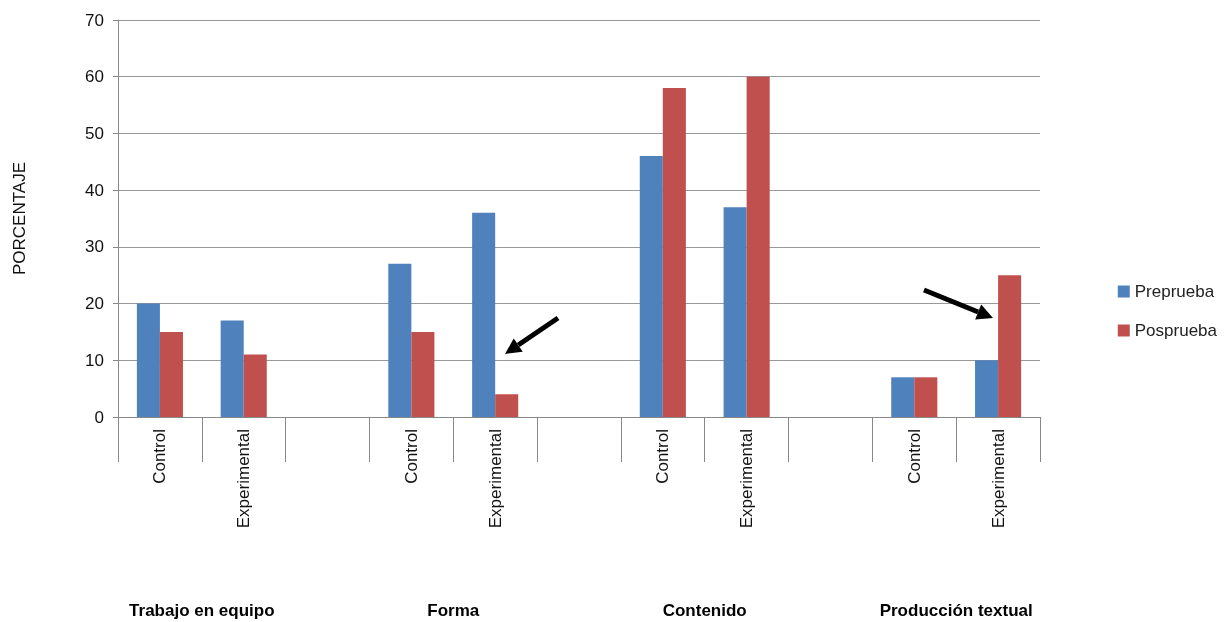  I want to click on legend-label: Preprueba, so click(1174, 291).